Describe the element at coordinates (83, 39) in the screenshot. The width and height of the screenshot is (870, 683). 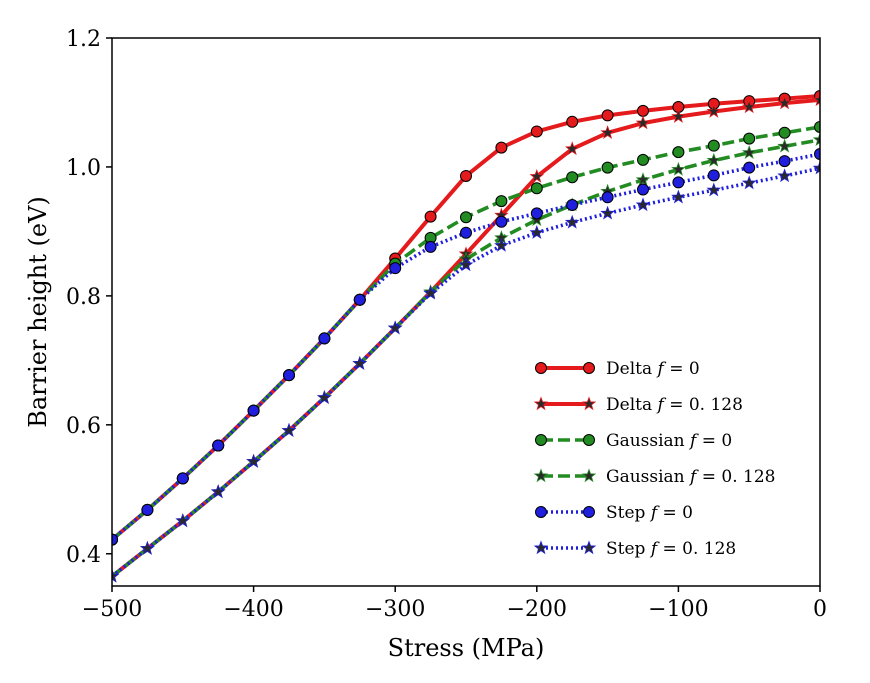
I see `y-tick-label: 1.2` at that location.